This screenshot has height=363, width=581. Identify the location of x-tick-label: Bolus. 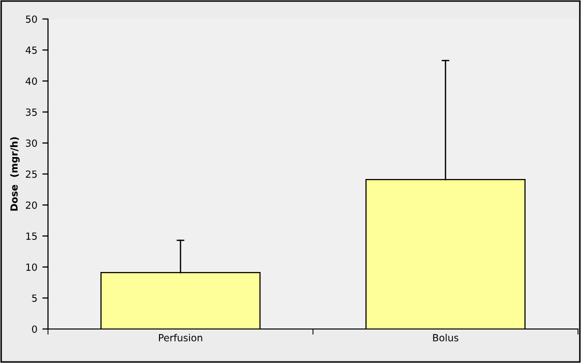
(445, 338).